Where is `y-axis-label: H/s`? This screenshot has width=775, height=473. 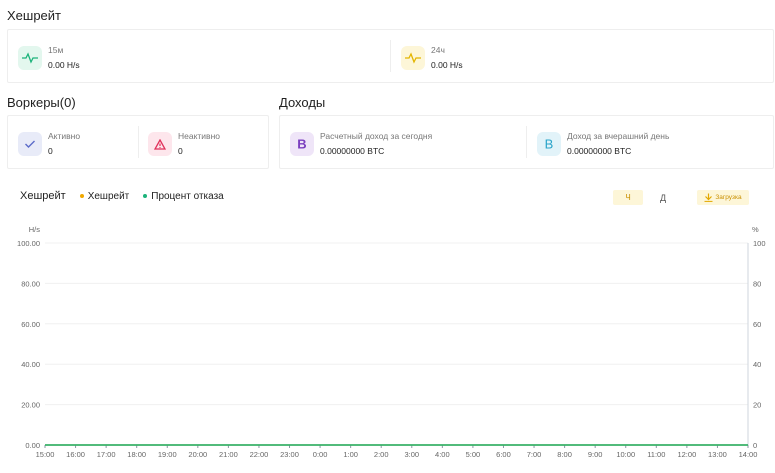 y-axis-label: H/s is located at coordinates (35, 229).